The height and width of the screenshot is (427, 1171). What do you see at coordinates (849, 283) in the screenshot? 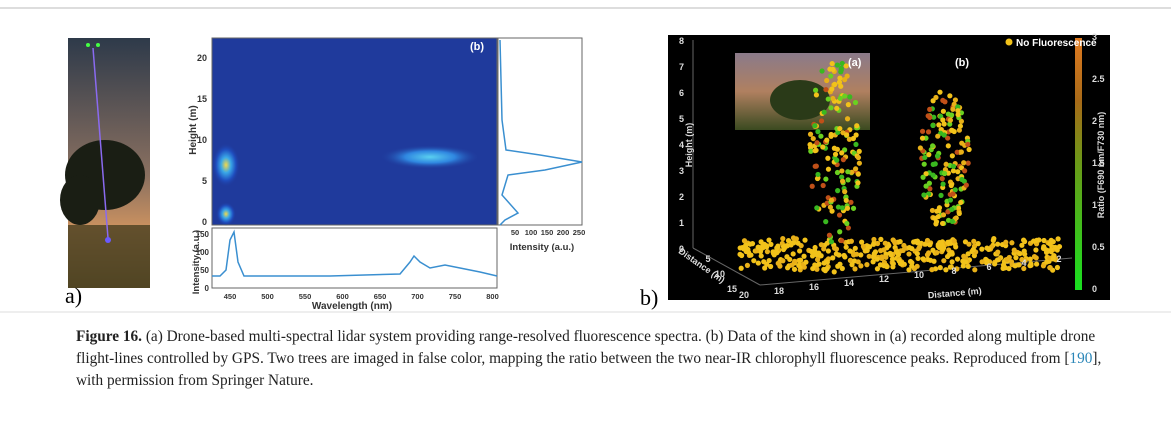
I see `tick-label: 14` at bounding box center [849, 283].